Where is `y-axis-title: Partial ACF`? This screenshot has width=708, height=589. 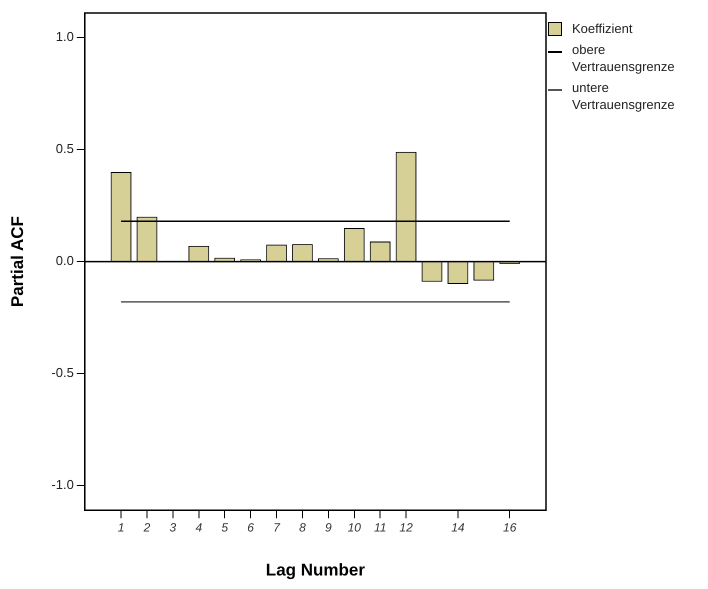 y-axis-title: Partial ACF is located at coordinates (17, 262).